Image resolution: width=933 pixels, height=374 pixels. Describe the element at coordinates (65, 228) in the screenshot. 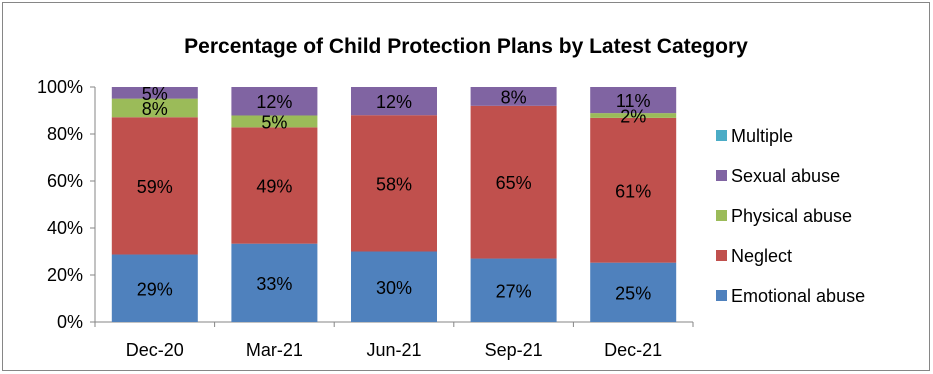

I see `y-tick-label: 40%` at that location.